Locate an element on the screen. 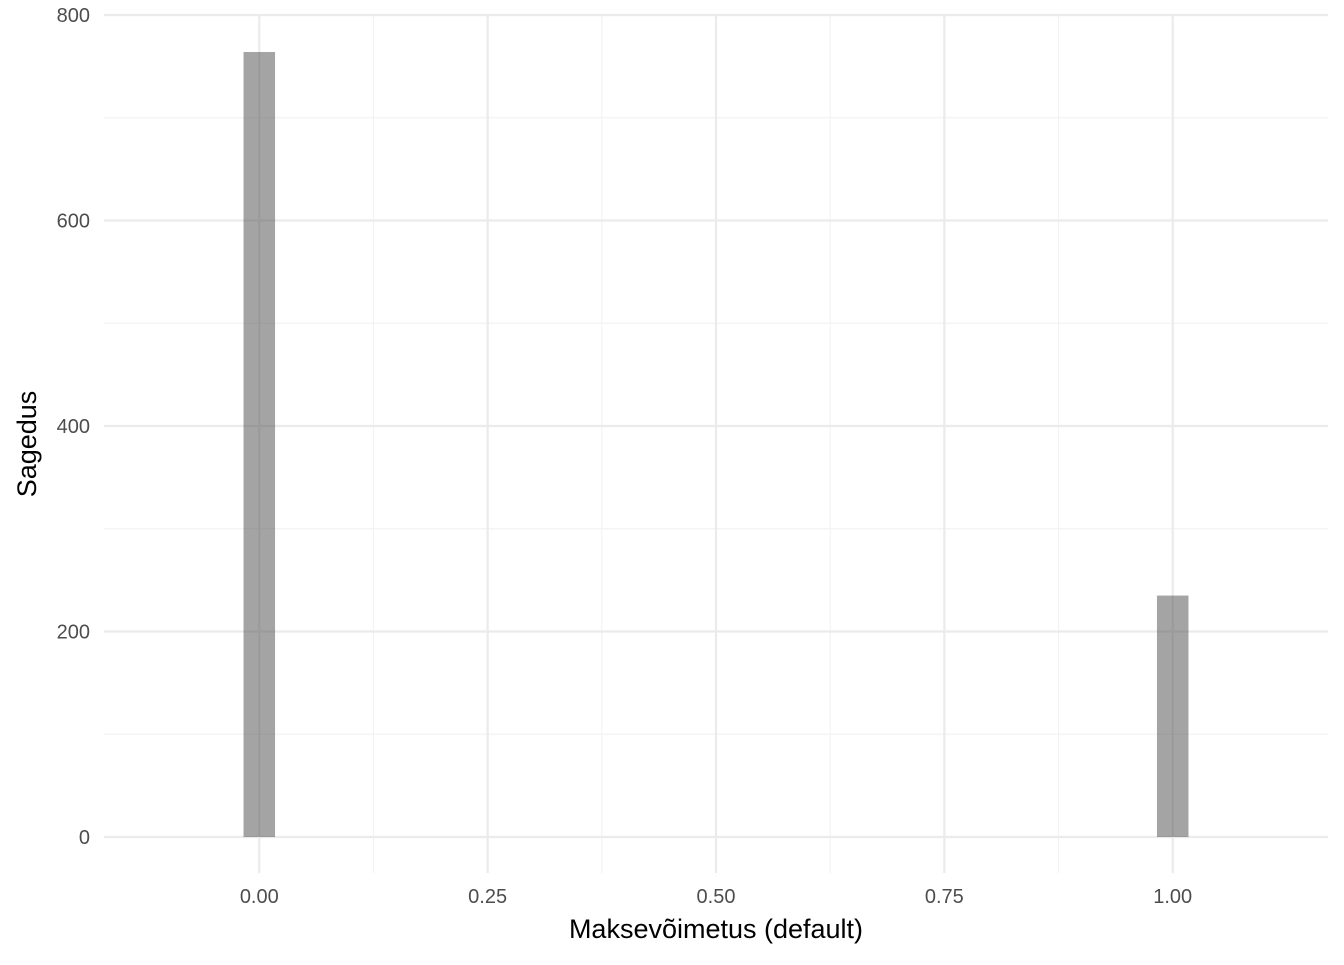 The height and width of the screenshot is (965, 1344). y-tick-label: 200 is located at coordinates (73, 633).